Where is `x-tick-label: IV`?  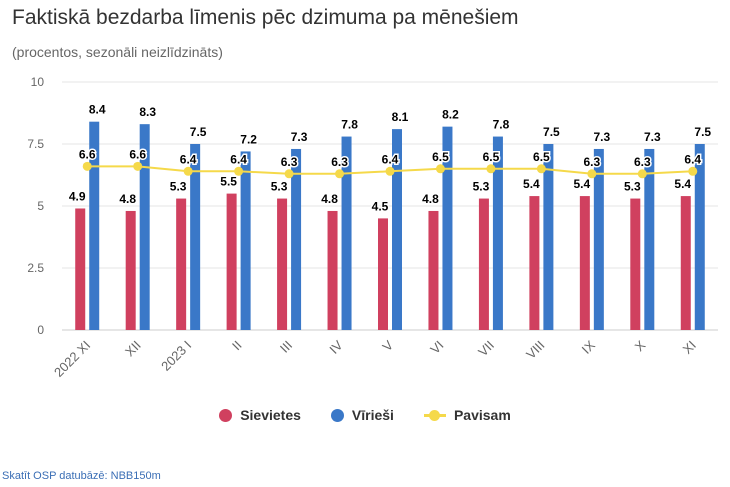
x-tick-label: IV is located at coordinates (336, 347).